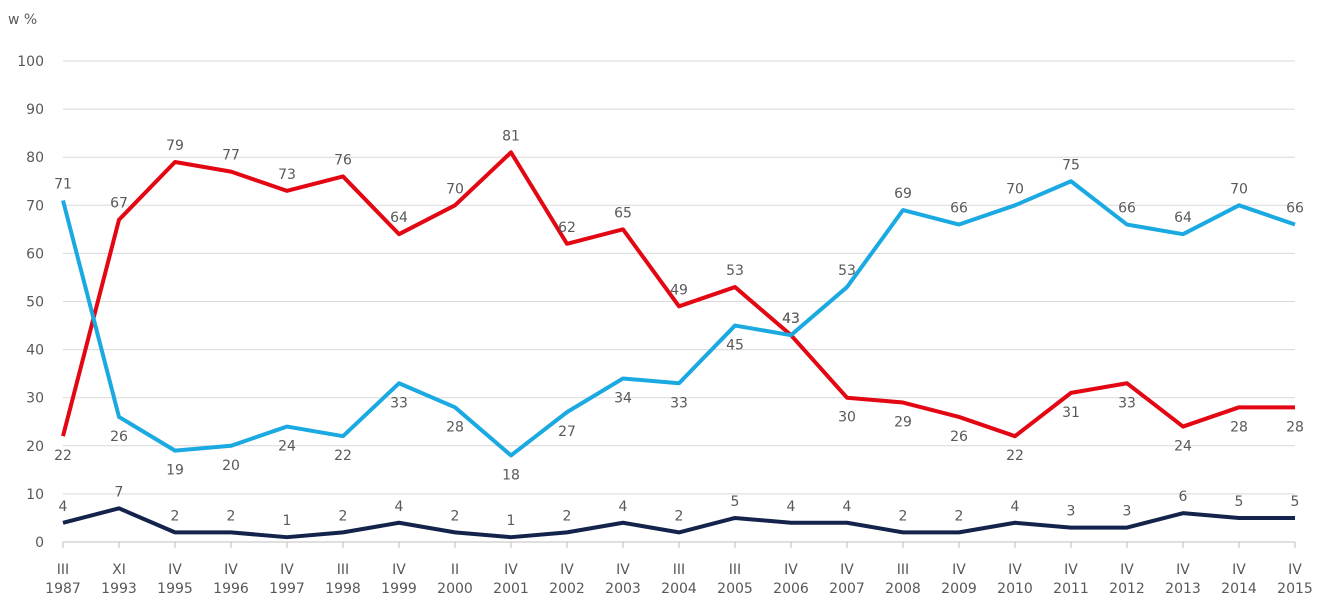 The image size is (1317, 602). What do you see at coordinates (231, 466) in the screenshot?
I see `data-label: 20` at bounding box center [231, 466].